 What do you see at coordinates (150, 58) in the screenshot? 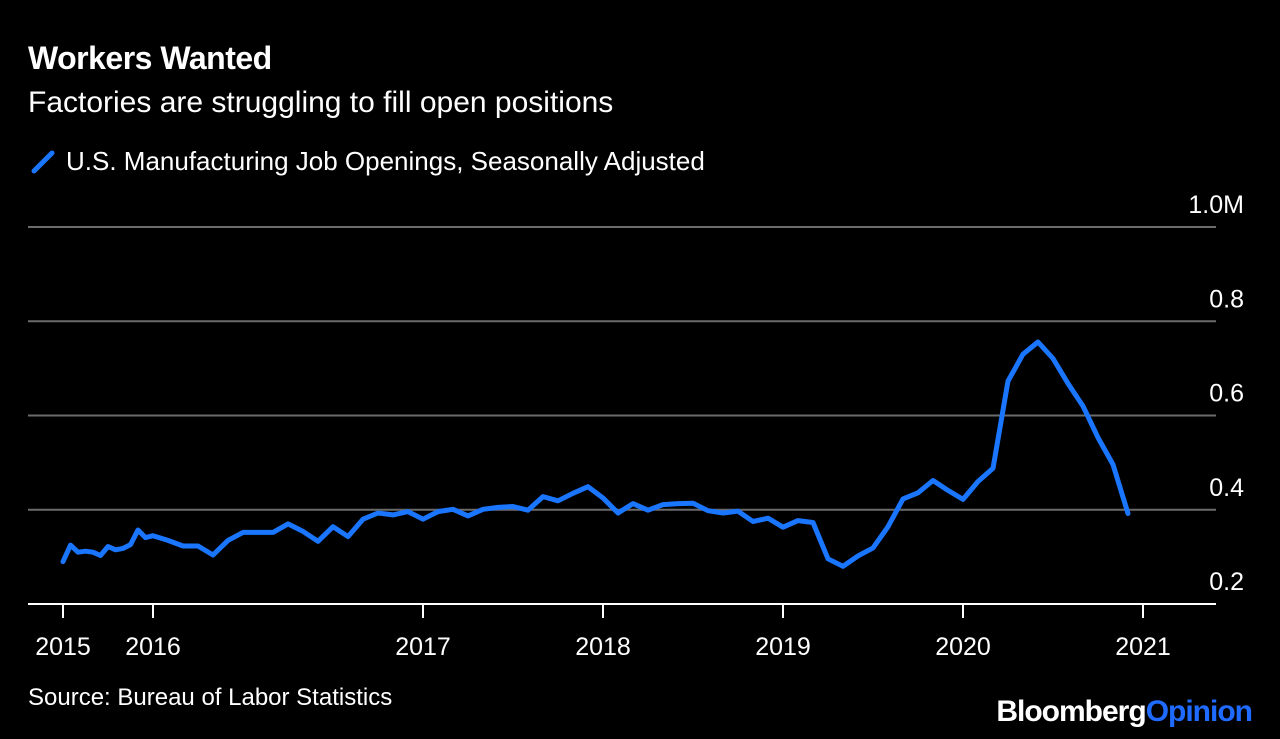
I see `chart-title: Workers Wanted` at bounding box center [150, 58].